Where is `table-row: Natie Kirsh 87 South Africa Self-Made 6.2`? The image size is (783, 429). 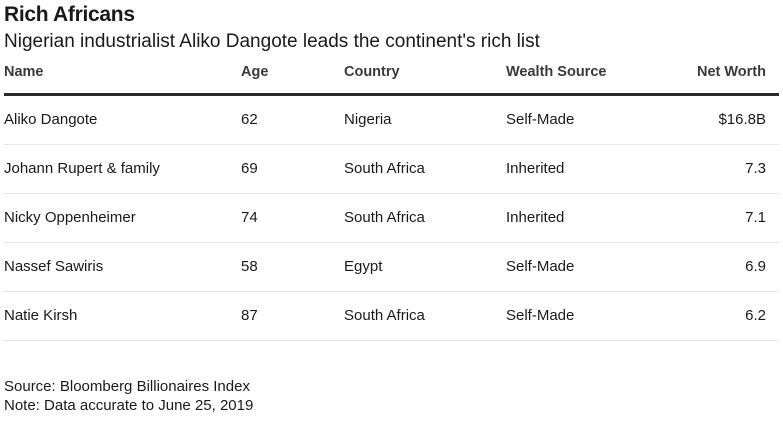
table-row: Natie Kirsh 87 South Africa Self-Made 6.2 is located at coordinates (391, 316).